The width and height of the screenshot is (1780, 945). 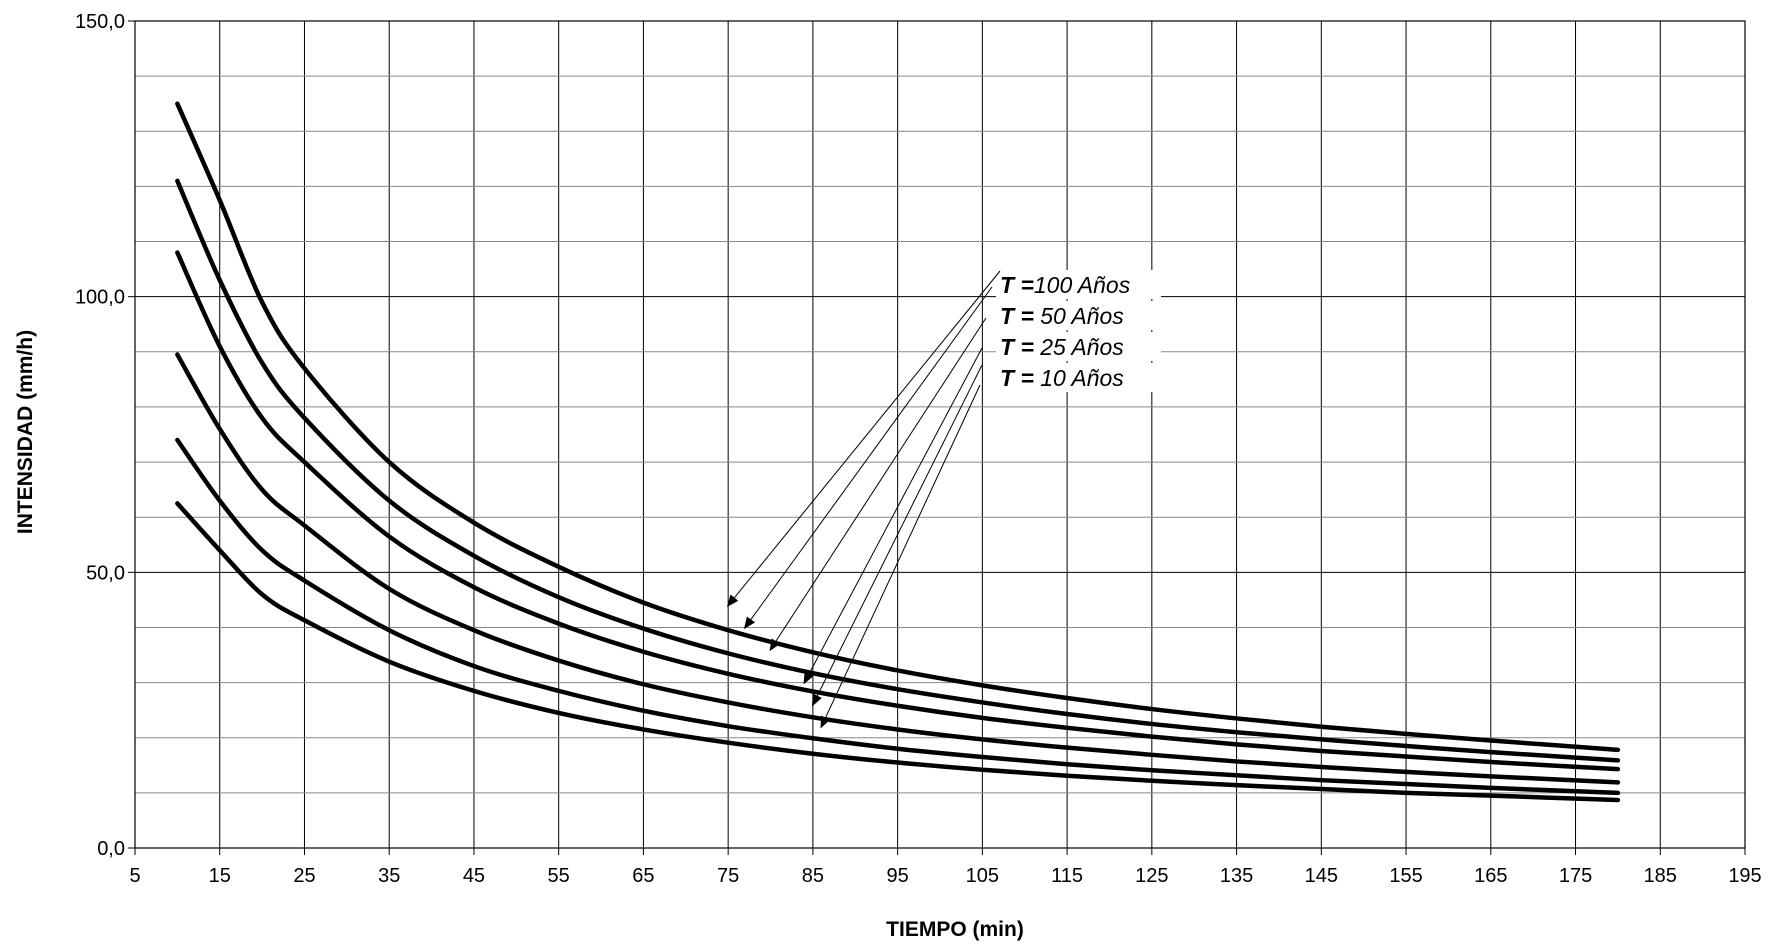 What do you see at coordinates (955, 929) in the screenshot?
I see `x-axis-title: TIEMPO (min)` at bounding box center [955, 929].